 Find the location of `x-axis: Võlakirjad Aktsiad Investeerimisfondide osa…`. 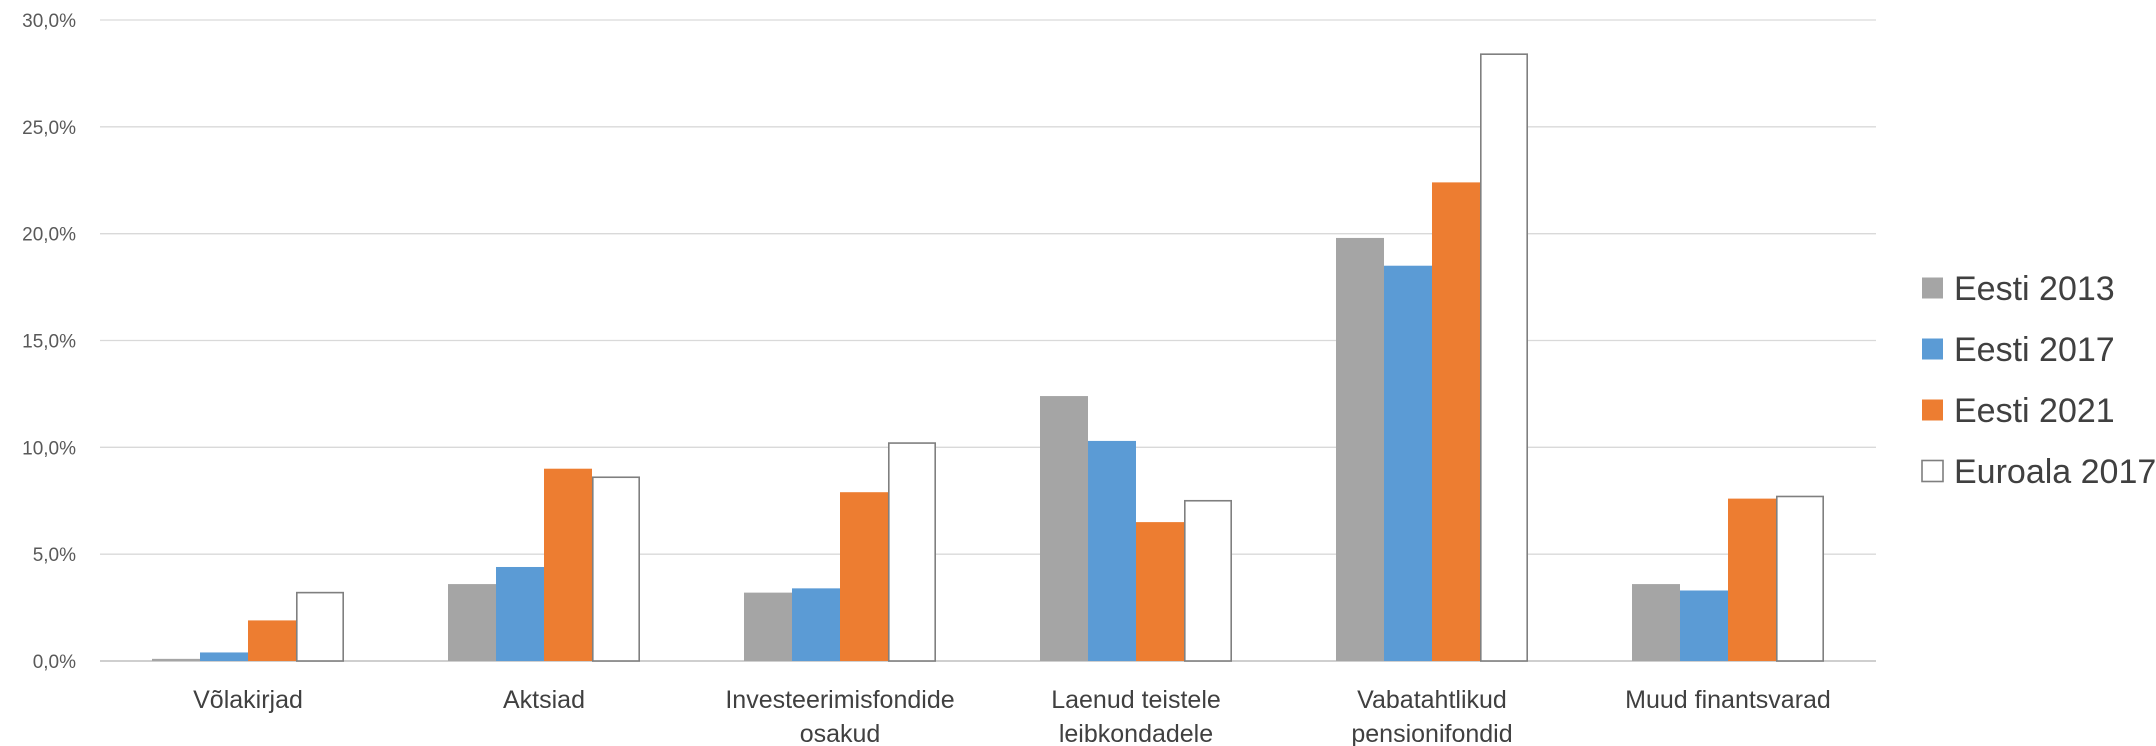

x-axis: Võlakirjad Aktsiad Investeerimisfondide osa… is located at coordinates (1012, 716).